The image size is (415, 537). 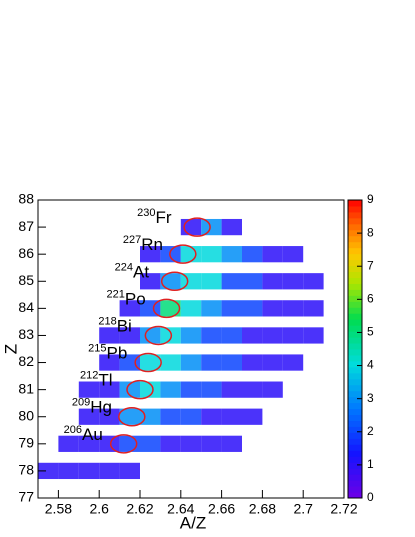 I want to click on colorbar-tick-label: 1, so click(x=370, y=464).